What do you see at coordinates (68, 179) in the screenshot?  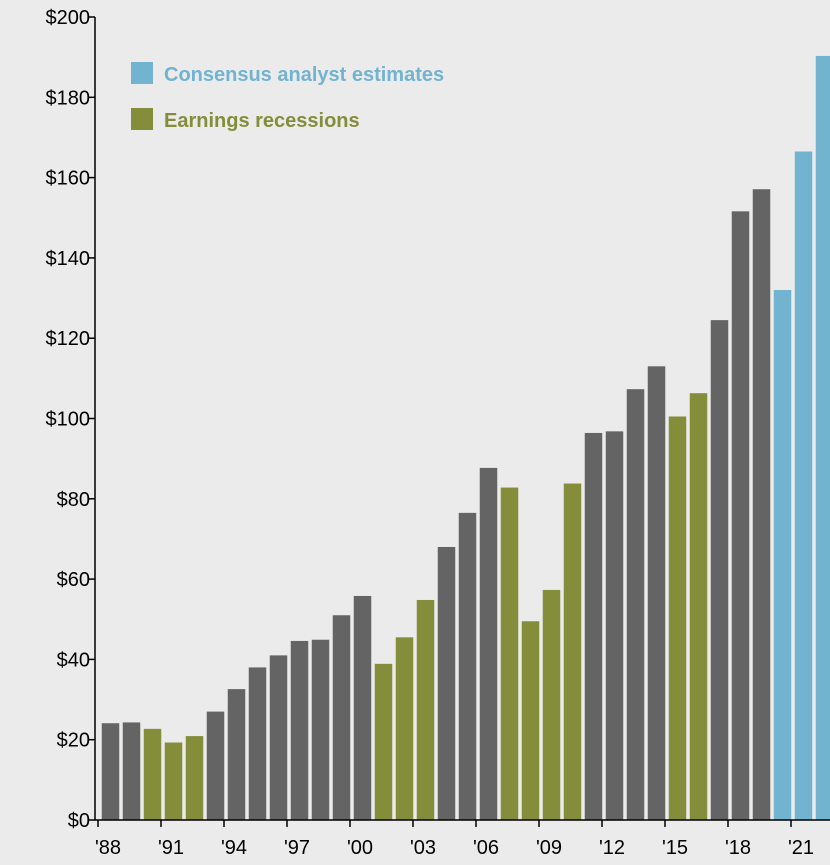 I see `y-tick-label: $160` at bounding box center [68, 179].